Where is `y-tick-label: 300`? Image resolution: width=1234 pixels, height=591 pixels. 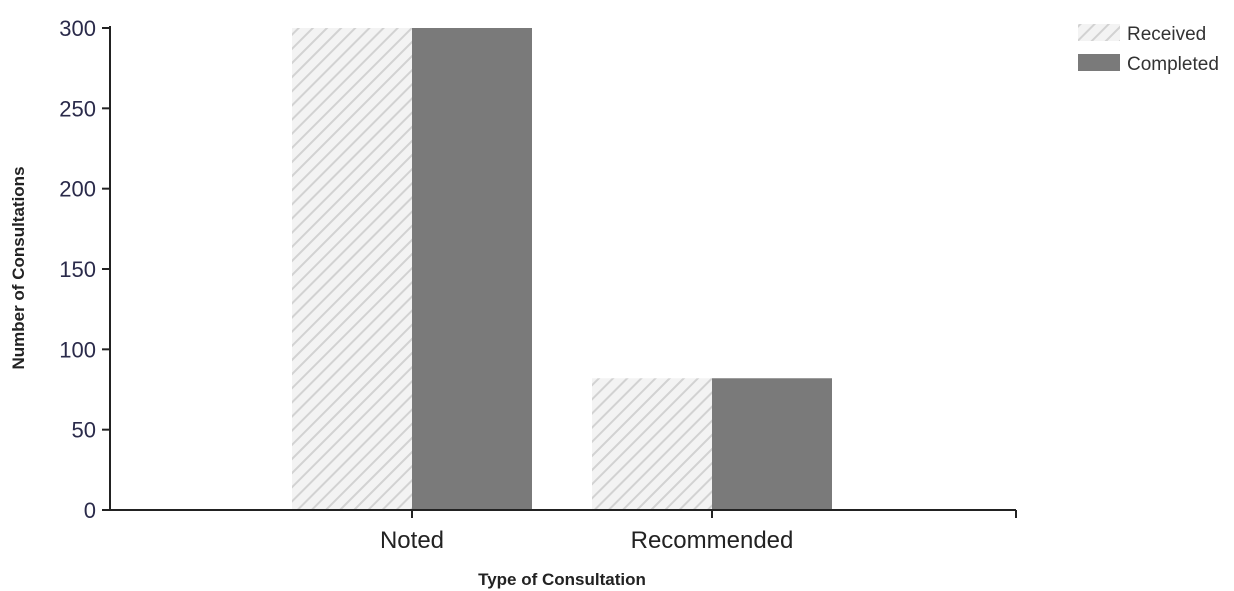
y-tick-label: 300 is located at coordinates (77, 28).